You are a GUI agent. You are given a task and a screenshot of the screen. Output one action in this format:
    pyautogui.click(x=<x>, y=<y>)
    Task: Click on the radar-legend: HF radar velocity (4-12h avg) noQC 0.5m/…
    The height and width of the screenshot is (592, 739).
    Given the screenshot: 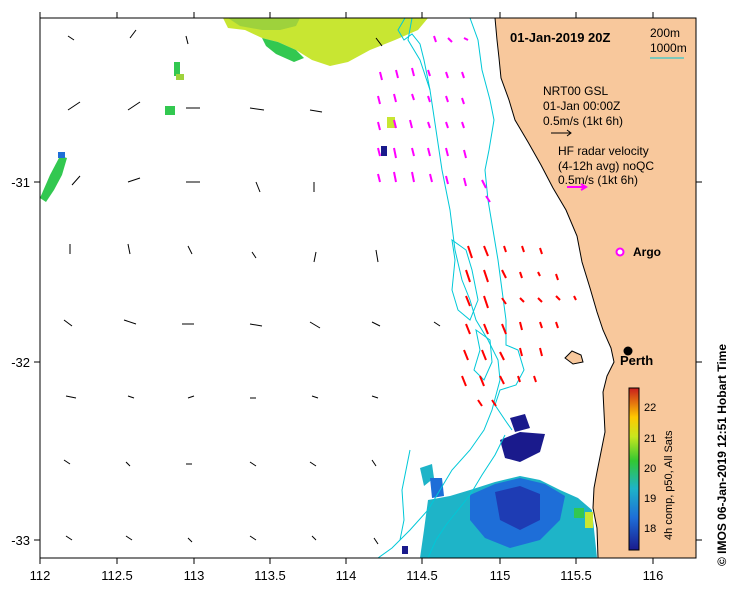 What is the action you would take?
    pyautogui.click(x=606, y=167)
    